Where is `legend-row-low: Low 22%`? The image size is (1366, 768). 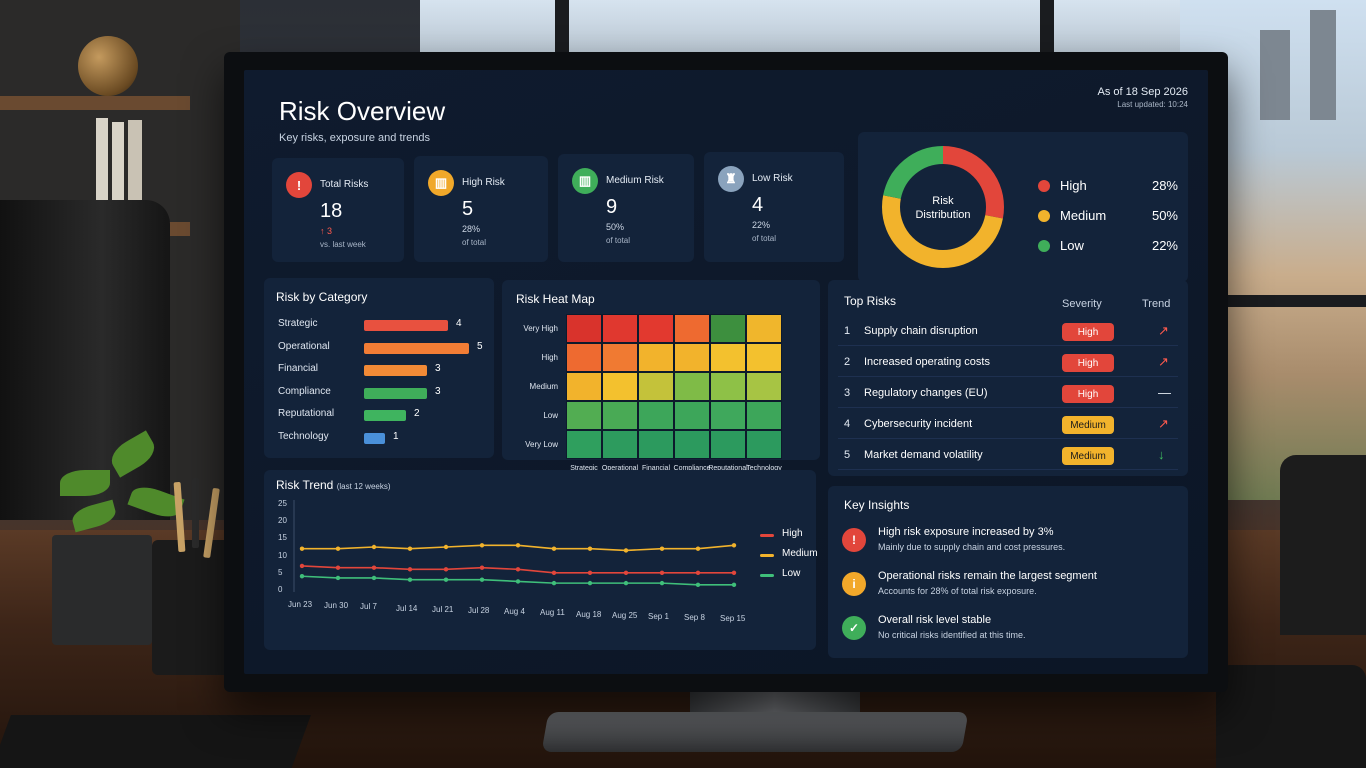
legend-row-low: Low 22% is located at coordinates (1108, 246).